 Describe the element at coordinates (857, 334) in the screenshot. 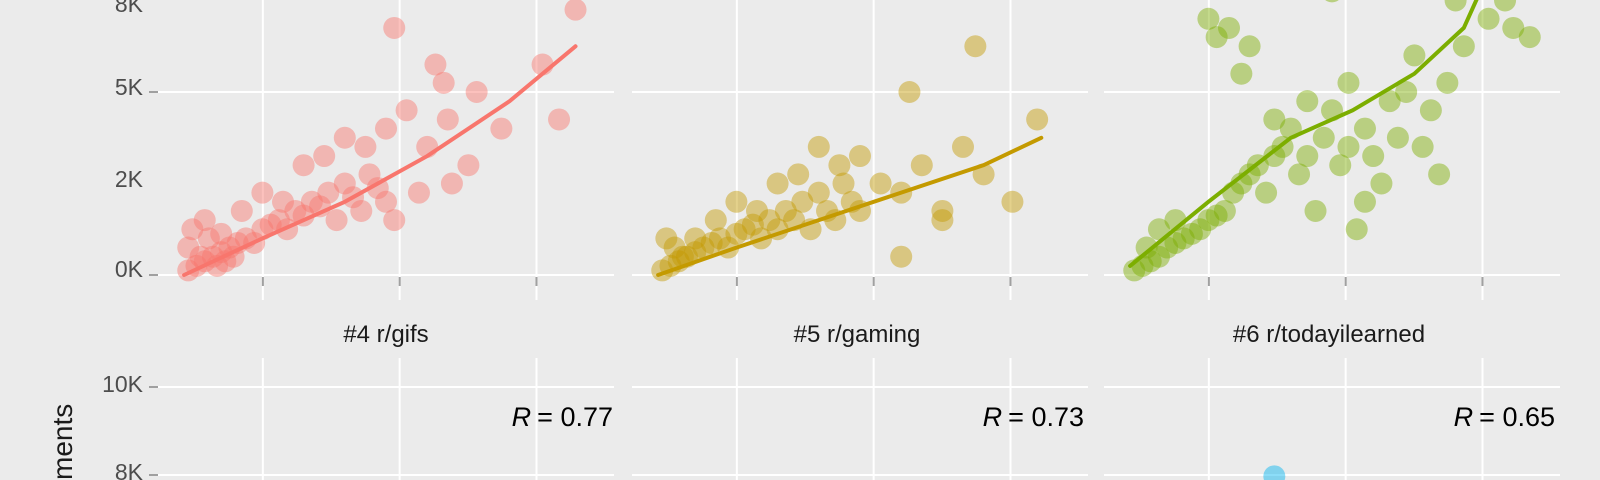

I see `facet-title-gaming: #5 r/gaming` at that location.